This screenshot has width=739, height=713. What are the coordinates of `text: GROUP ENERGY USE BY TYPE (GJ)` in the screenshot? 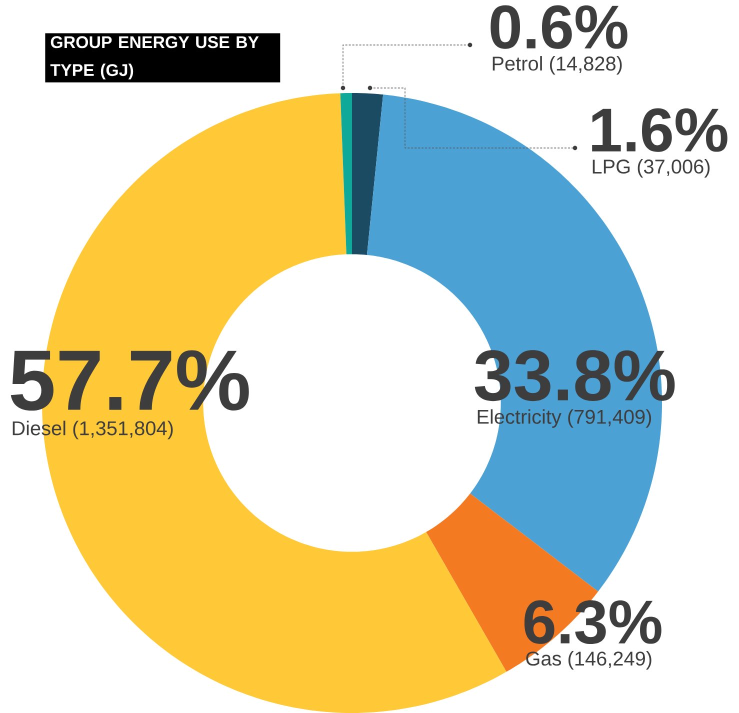 It's located at (154, 58).